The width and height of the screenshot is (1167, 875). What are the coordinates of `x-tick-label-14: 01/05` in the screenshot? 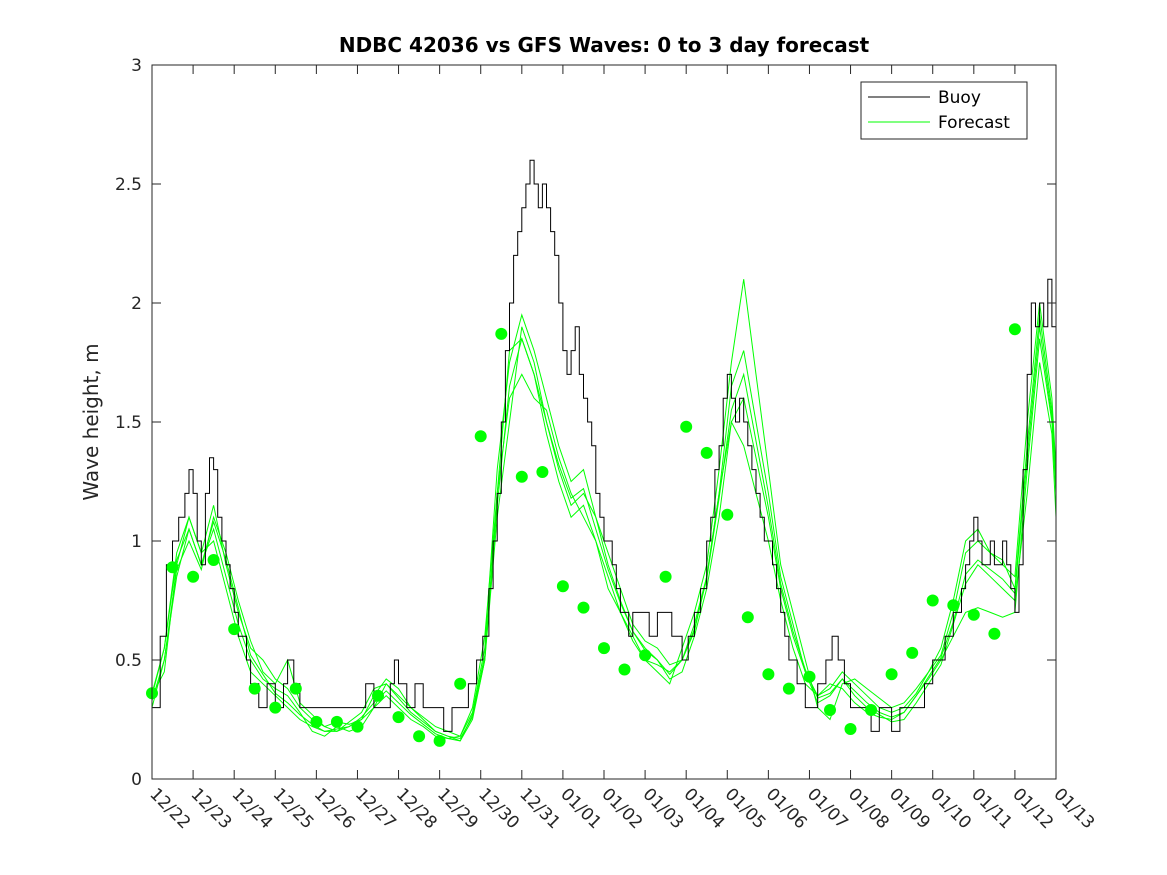 It's located at (745, 808).